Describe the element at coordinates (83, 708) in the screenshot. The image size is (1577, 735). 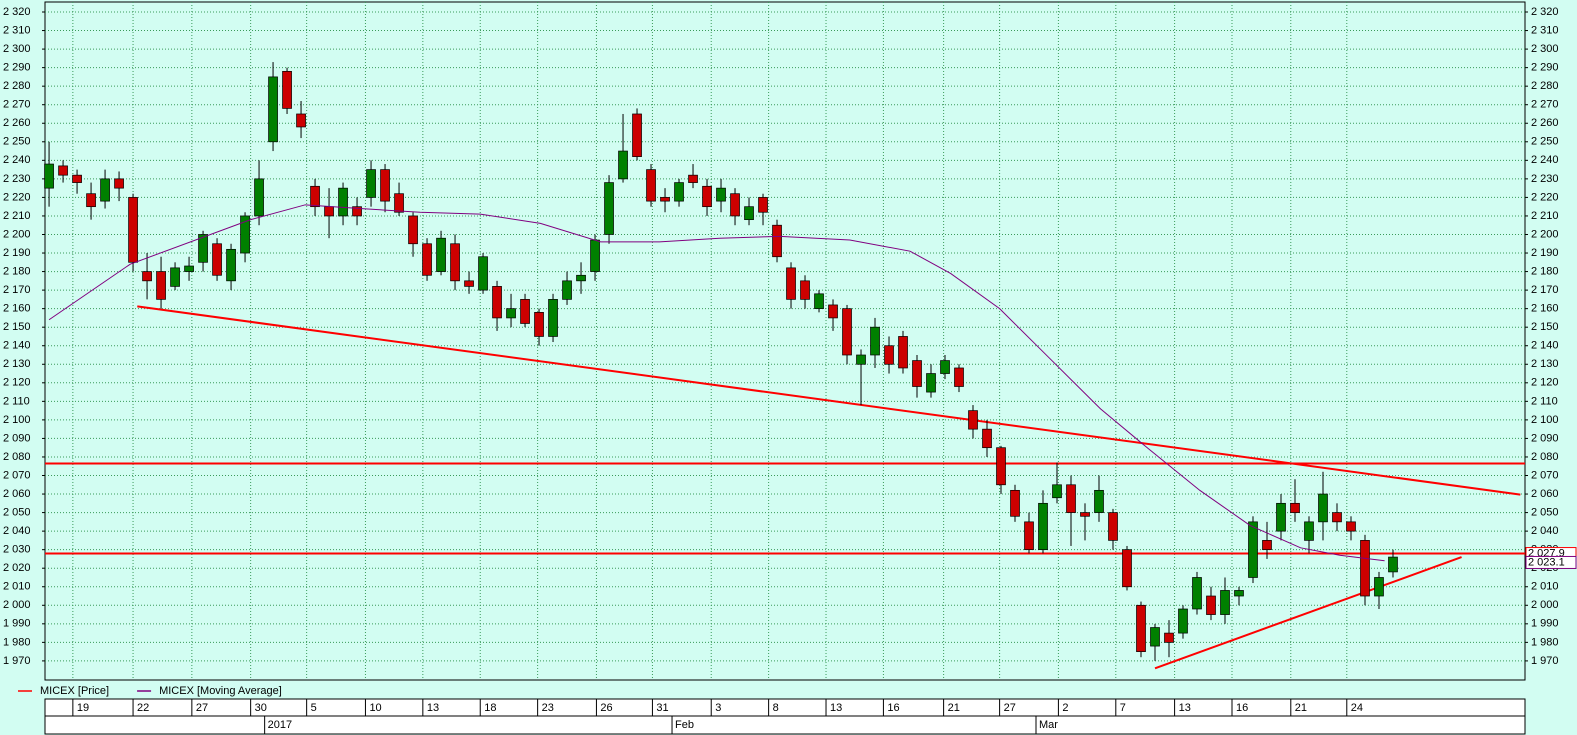
I see `x-tick-label: 19` at that location.